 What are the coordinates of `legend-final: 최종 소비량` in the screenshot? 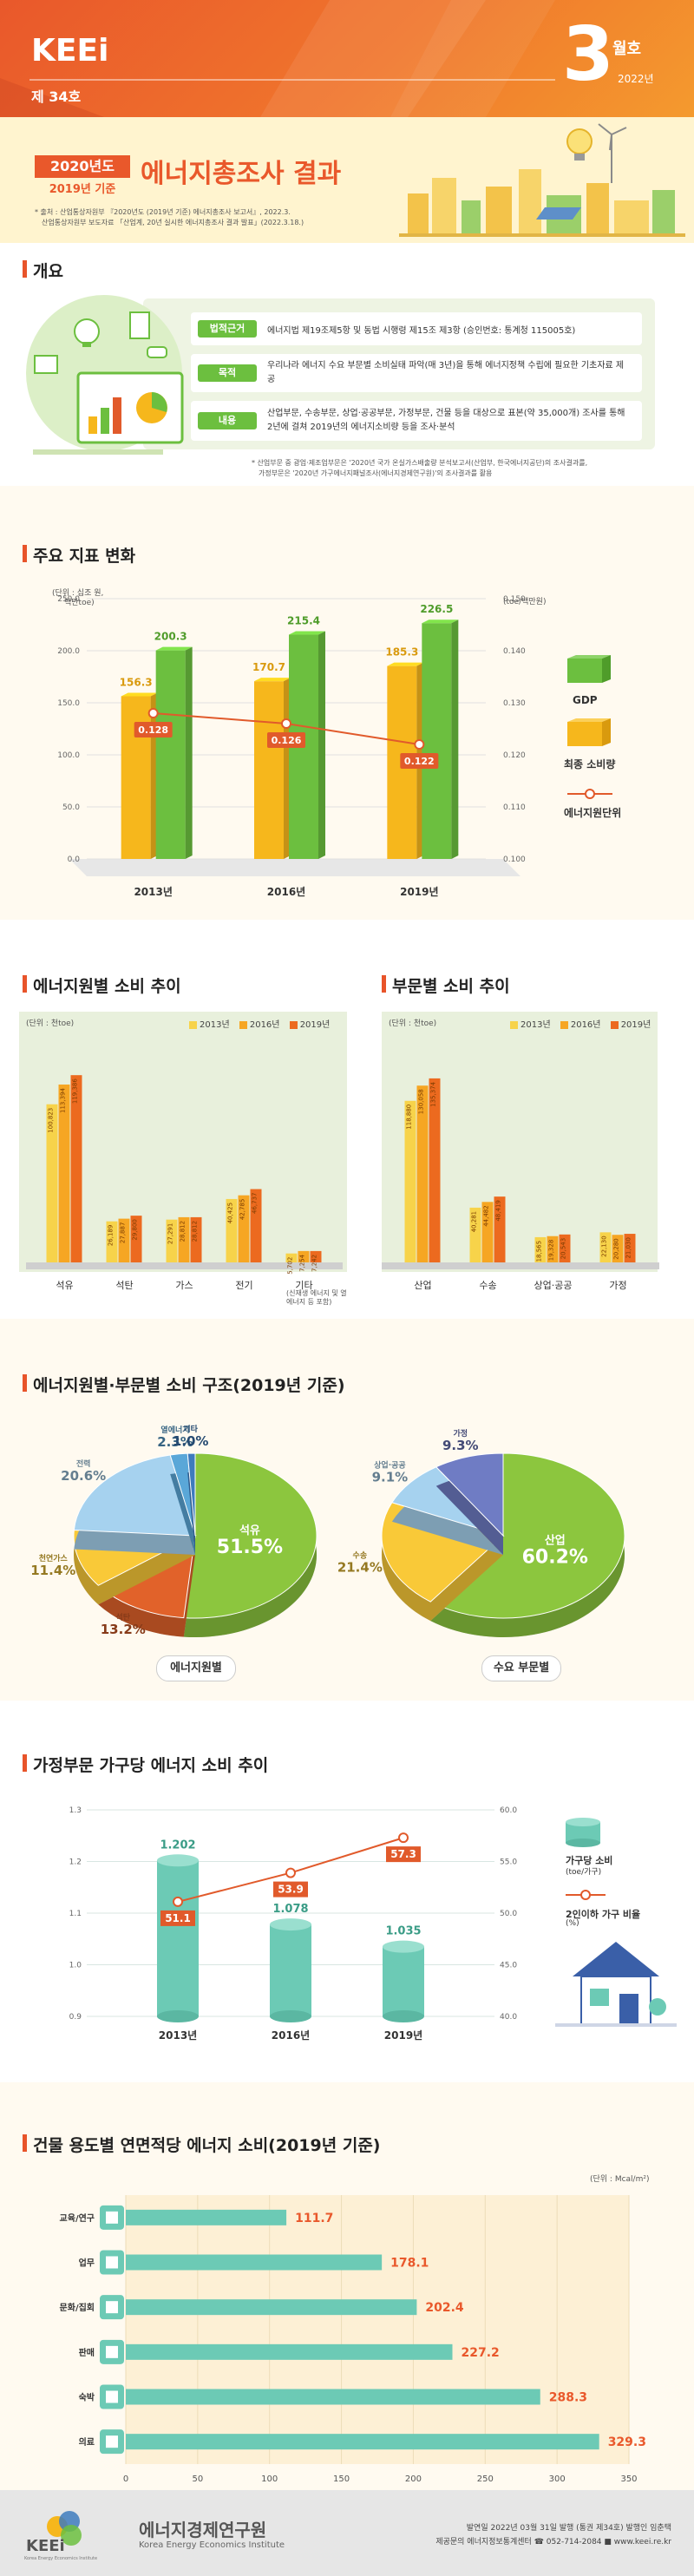 It's located at (590, 764).